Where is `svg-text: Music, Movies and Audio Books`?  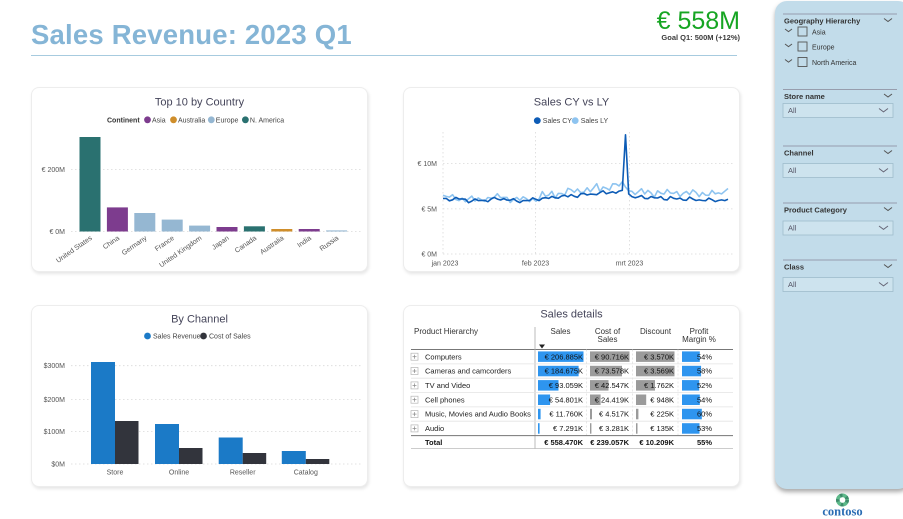 svg-text: Music, Movies and Audio Books is located at coordinates (478, 414).